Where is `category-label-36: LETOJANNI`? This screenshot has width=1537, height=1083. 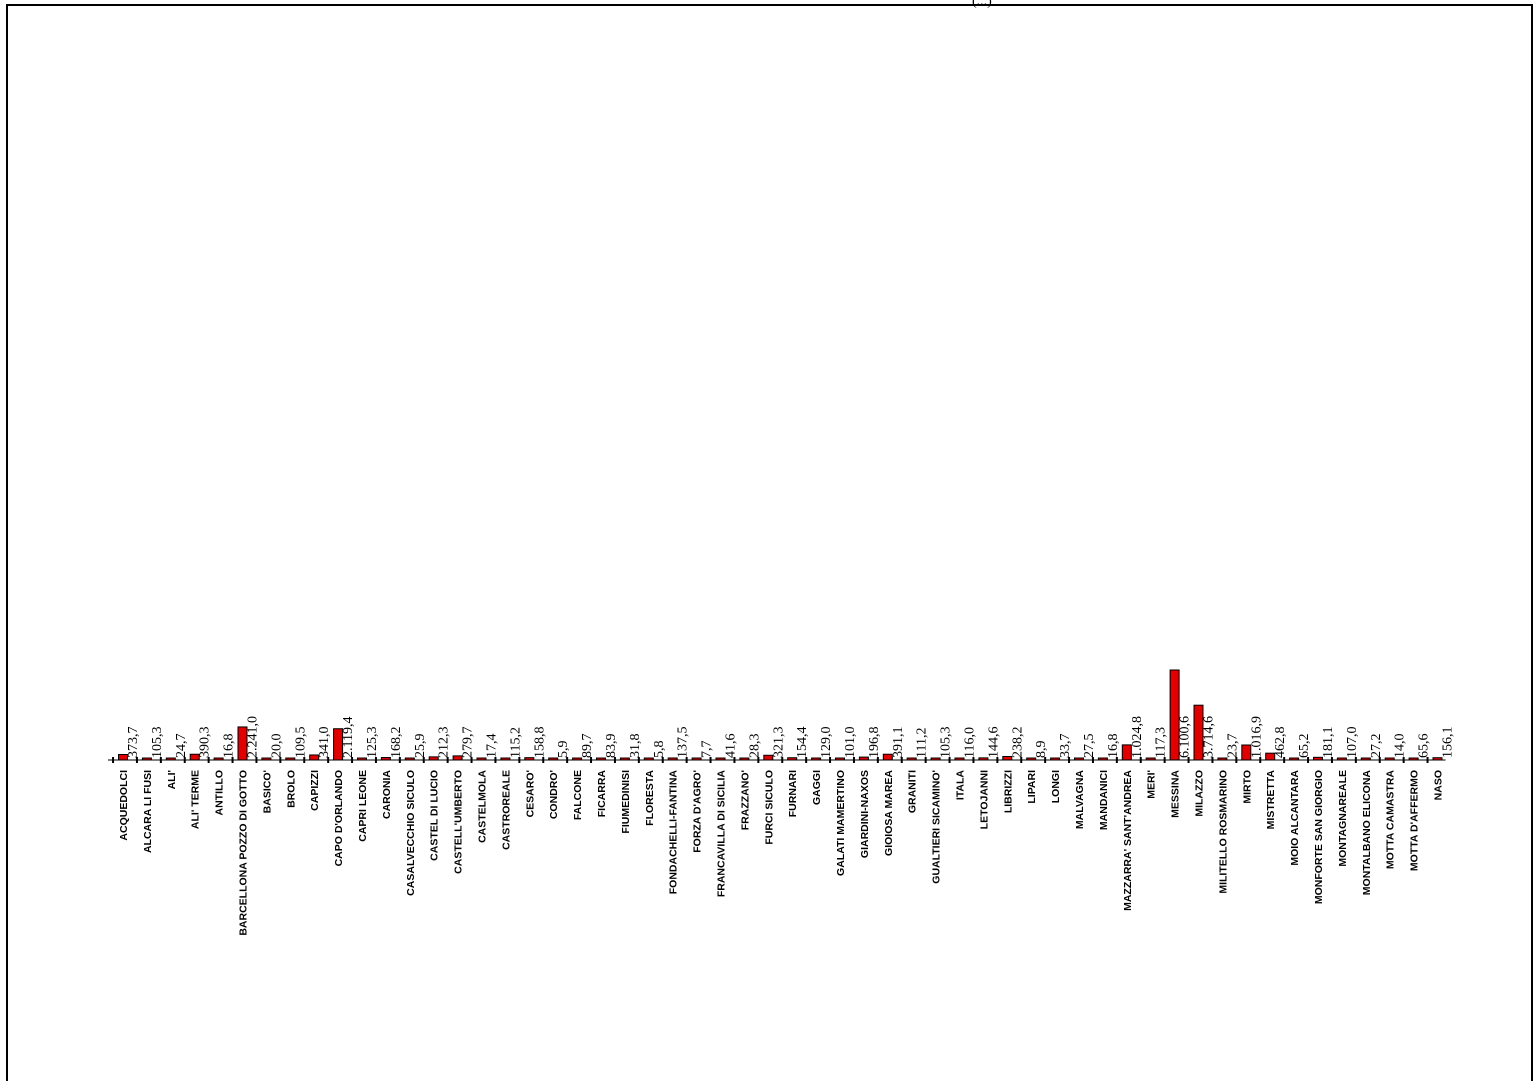
category-label-36: LETOJANNI is located at coordinates (984, 799).